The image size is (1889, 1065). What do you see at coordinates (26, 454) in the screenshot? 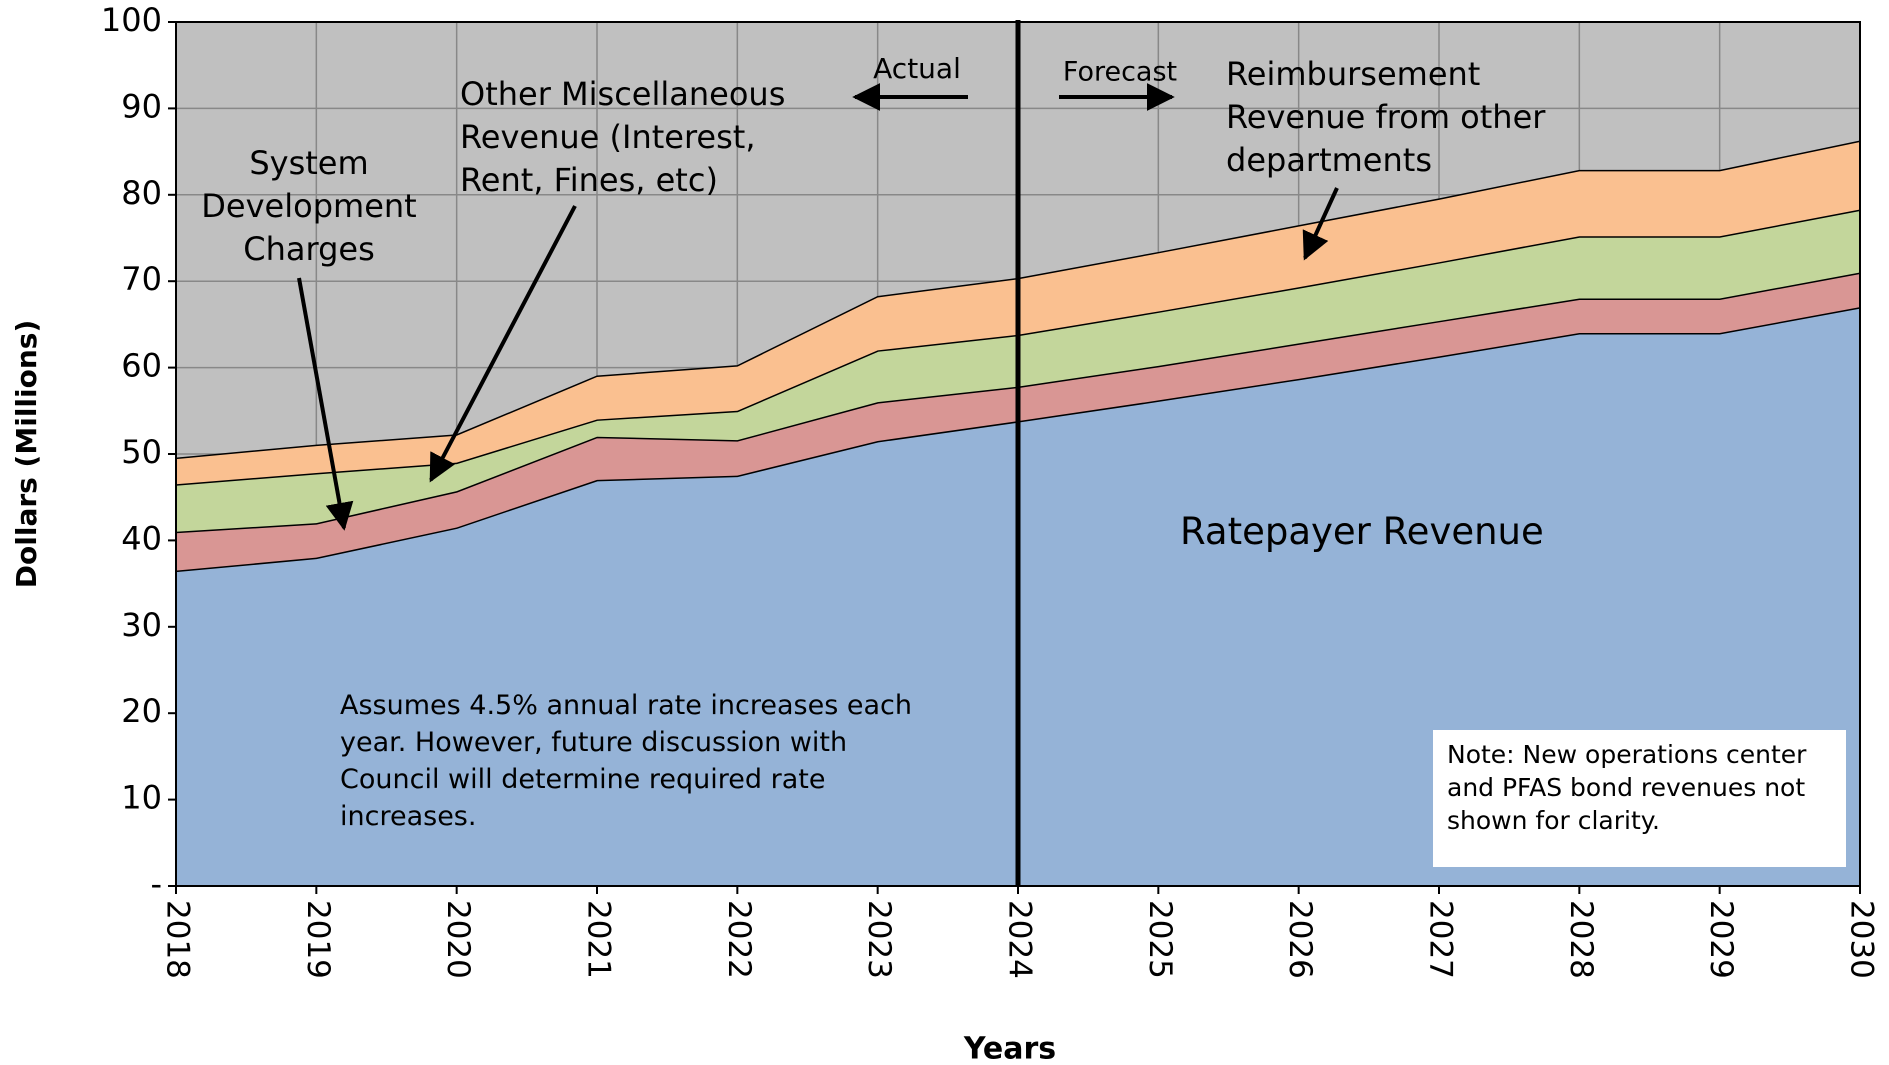
I see `y-axis-title: Dollars (Millions)` at bounding box center [26, 454].